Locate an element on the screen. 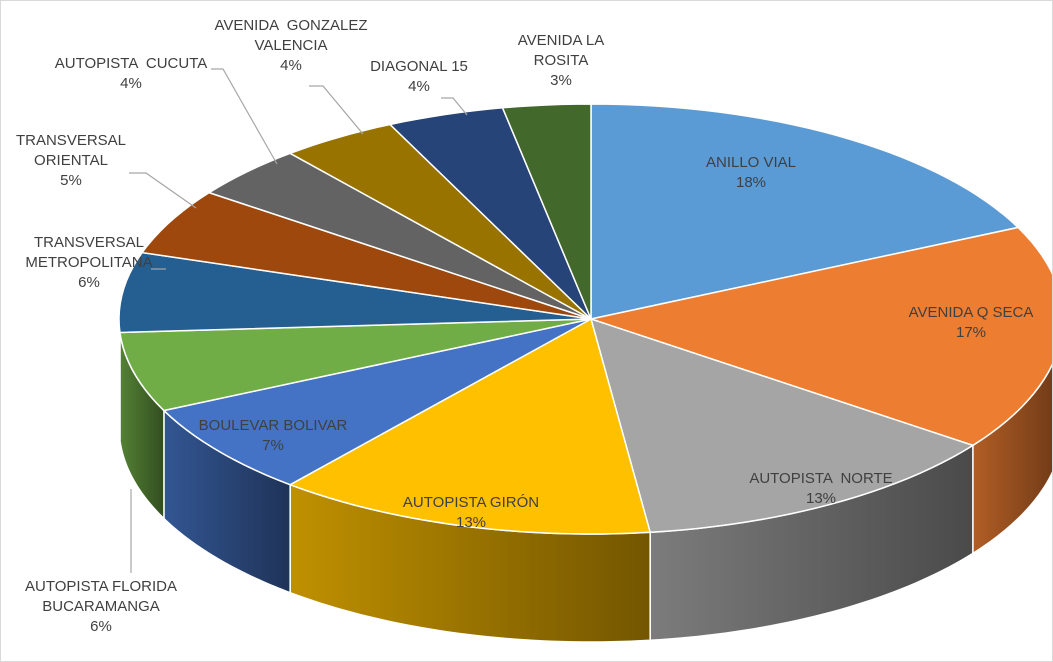  slice-label: AUTOPISTA FLORIDA BUCARAMANGA 6% is located at coordinates (101, 607).